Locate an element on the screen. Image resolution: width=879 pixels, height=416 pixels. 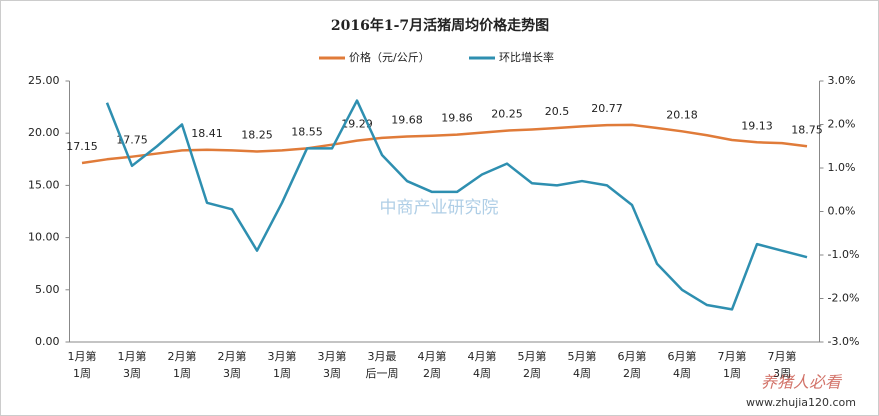
data-label: 19.13 is located at coordinates (757, 125).